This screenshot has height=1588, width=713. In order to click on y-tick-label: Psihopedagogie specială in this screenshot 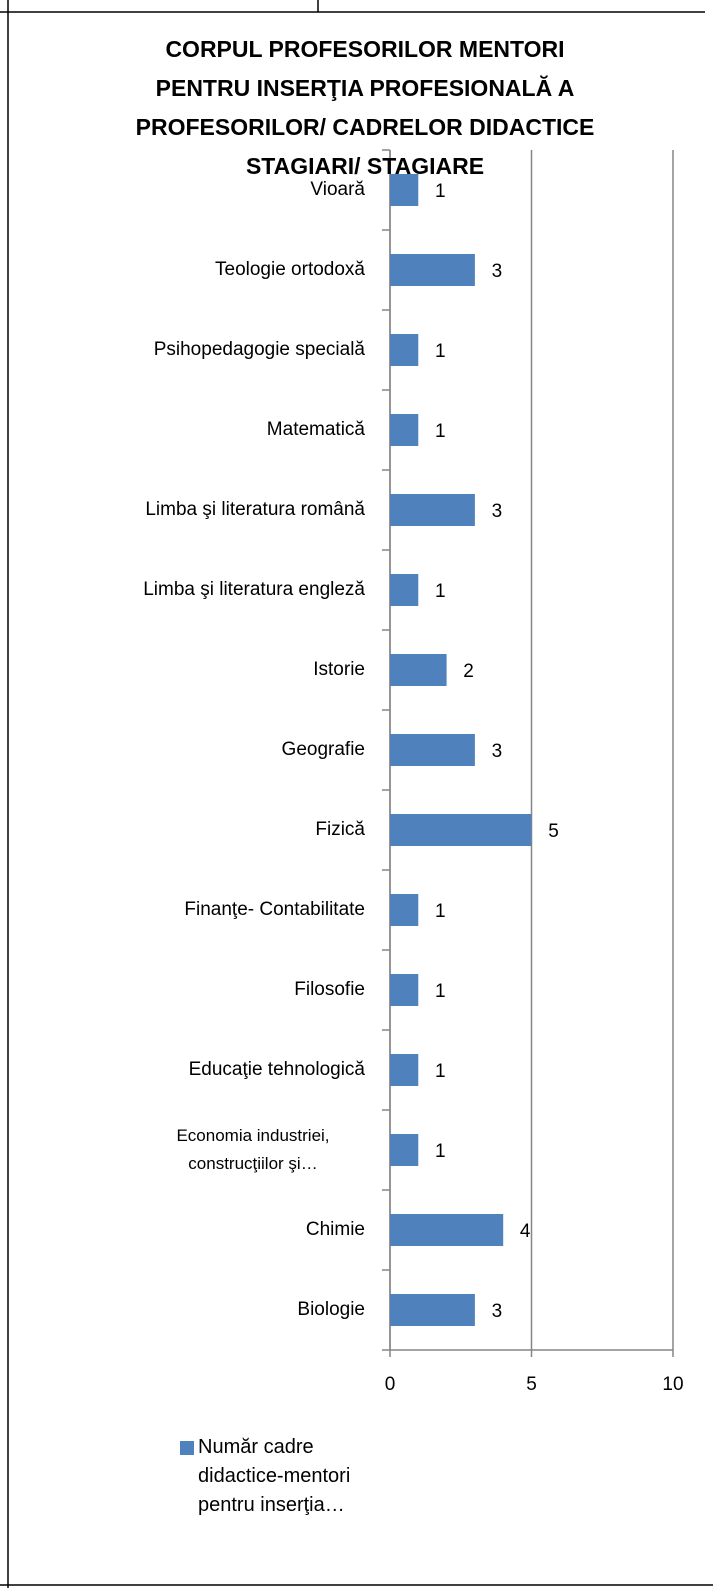, I will do `click(259, 349)`.